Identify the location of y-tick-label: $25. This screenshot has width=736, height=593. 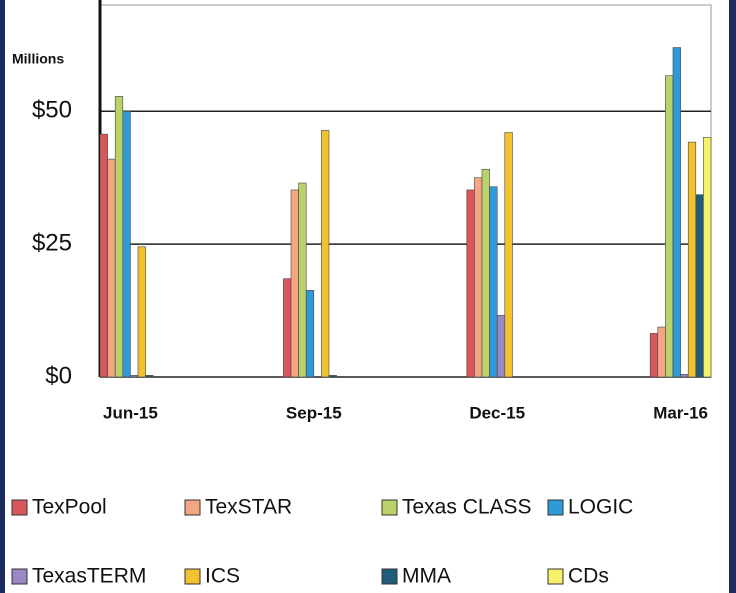
(52, 242).